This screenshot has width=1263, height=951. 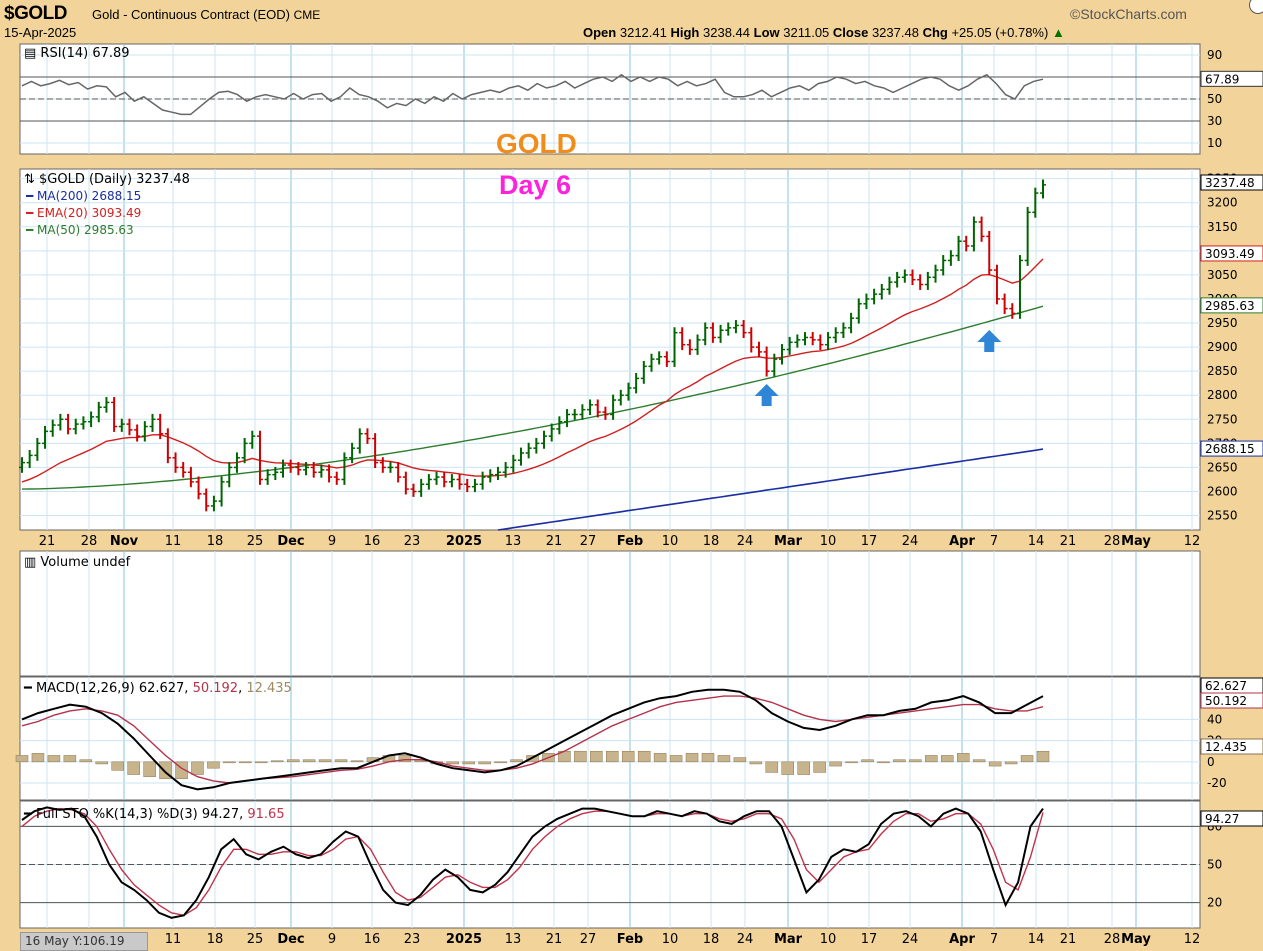 What do you see at coordinates (1222, 227) in the screenshot?
I see `price-tick-label: 3150` at bounding box center [1222, 227].